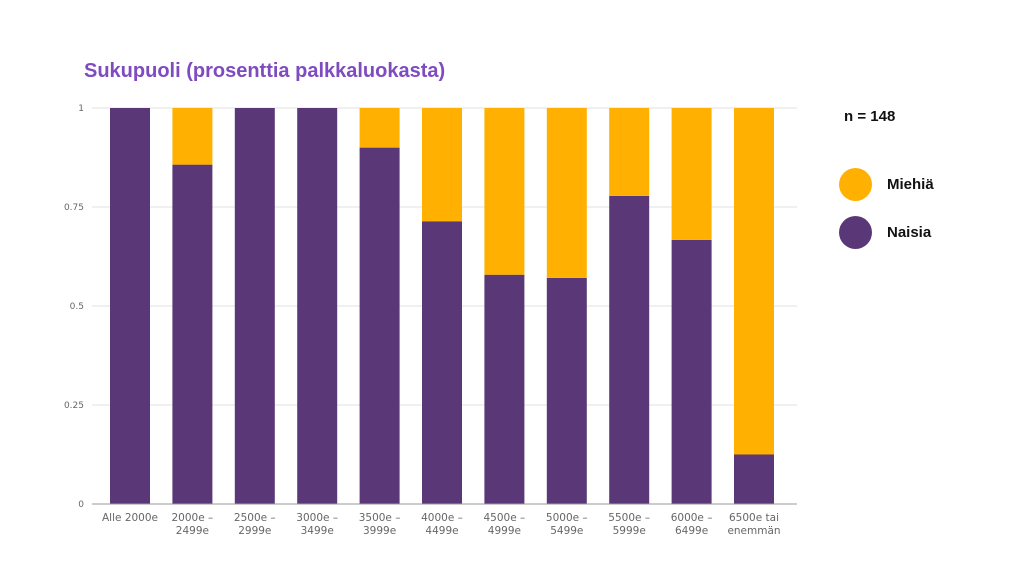 Image resolution: width=1024 pixels, height=576 pixels. Describe the element at coordinates (910, 184) in the screenshot. I see `legend-label-miehia: Miehiä` at that location.